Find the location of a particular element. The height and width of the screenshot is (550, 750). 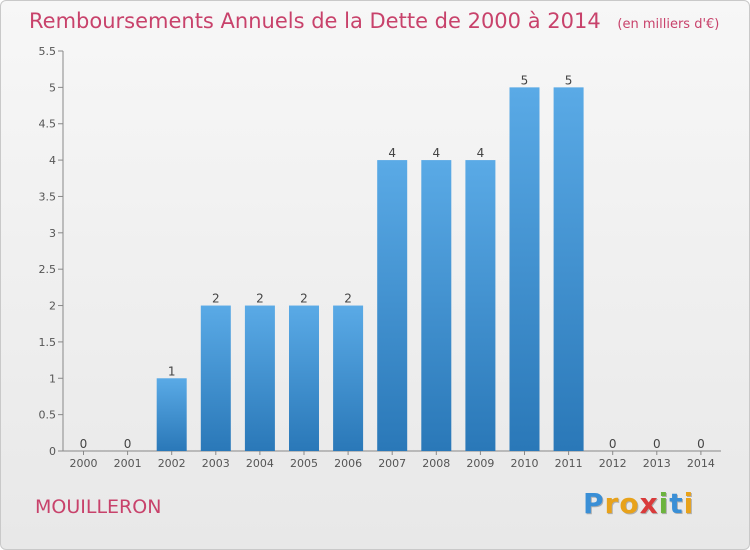

x-tick-label: 2006 is located at coordinates (348, 463).